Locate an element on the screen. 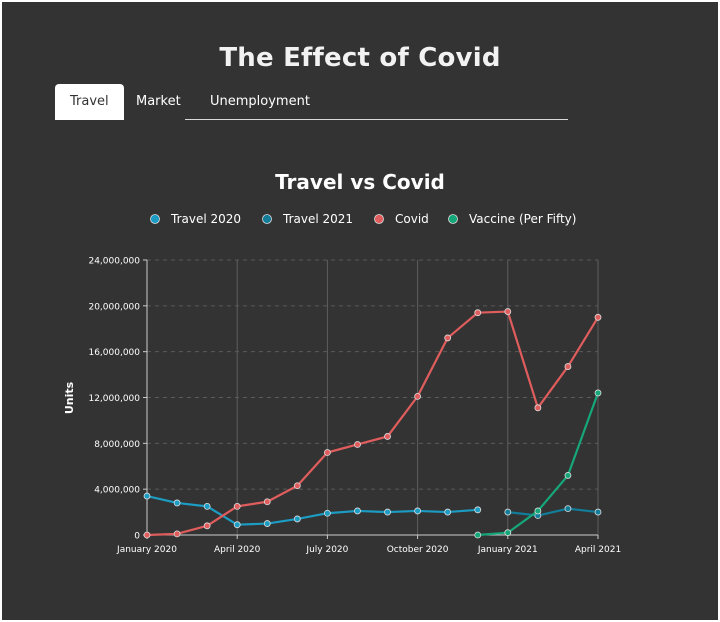 The width and height of the screenshot is (720, 622). tab-unemployment: Unemployment is located at coordinates (260, 101).